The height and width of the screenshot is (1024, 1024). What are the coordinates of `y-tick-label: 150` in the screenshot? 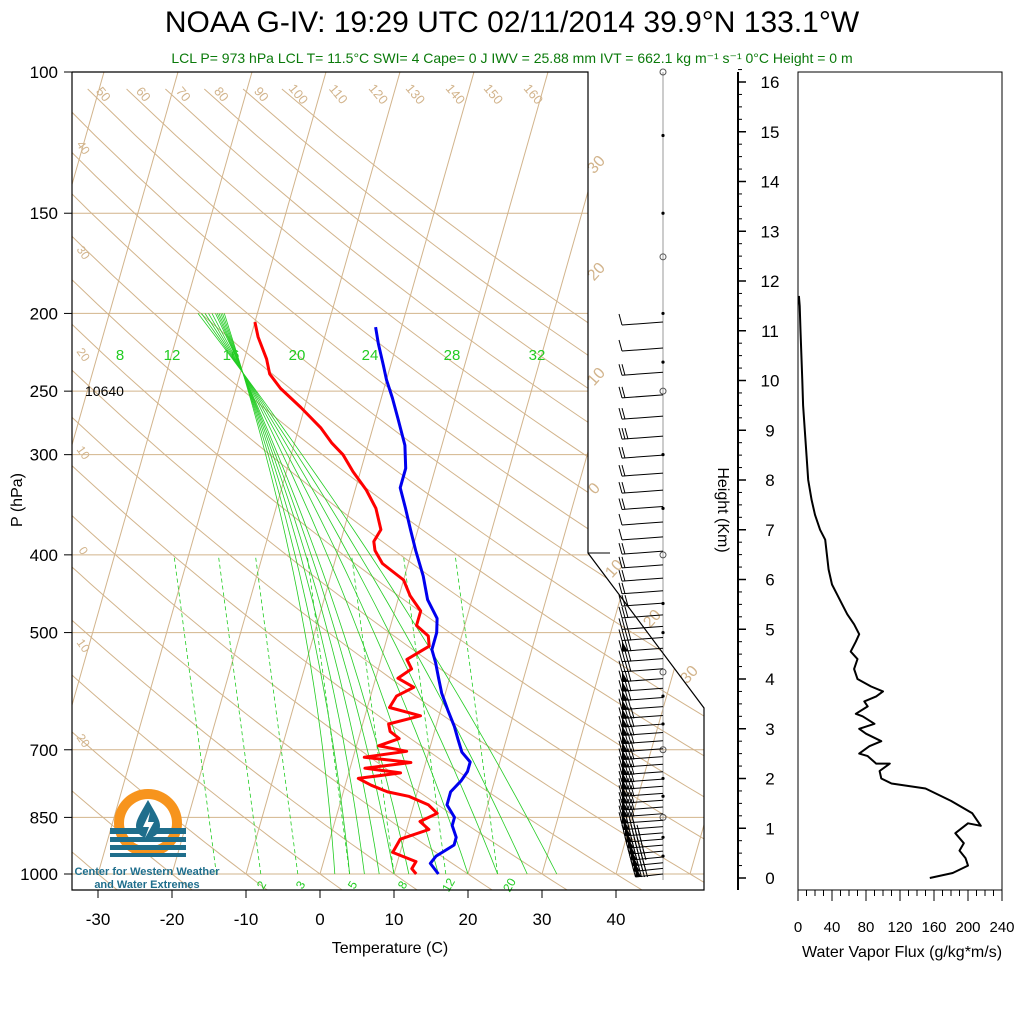 It's located at (44, 213).